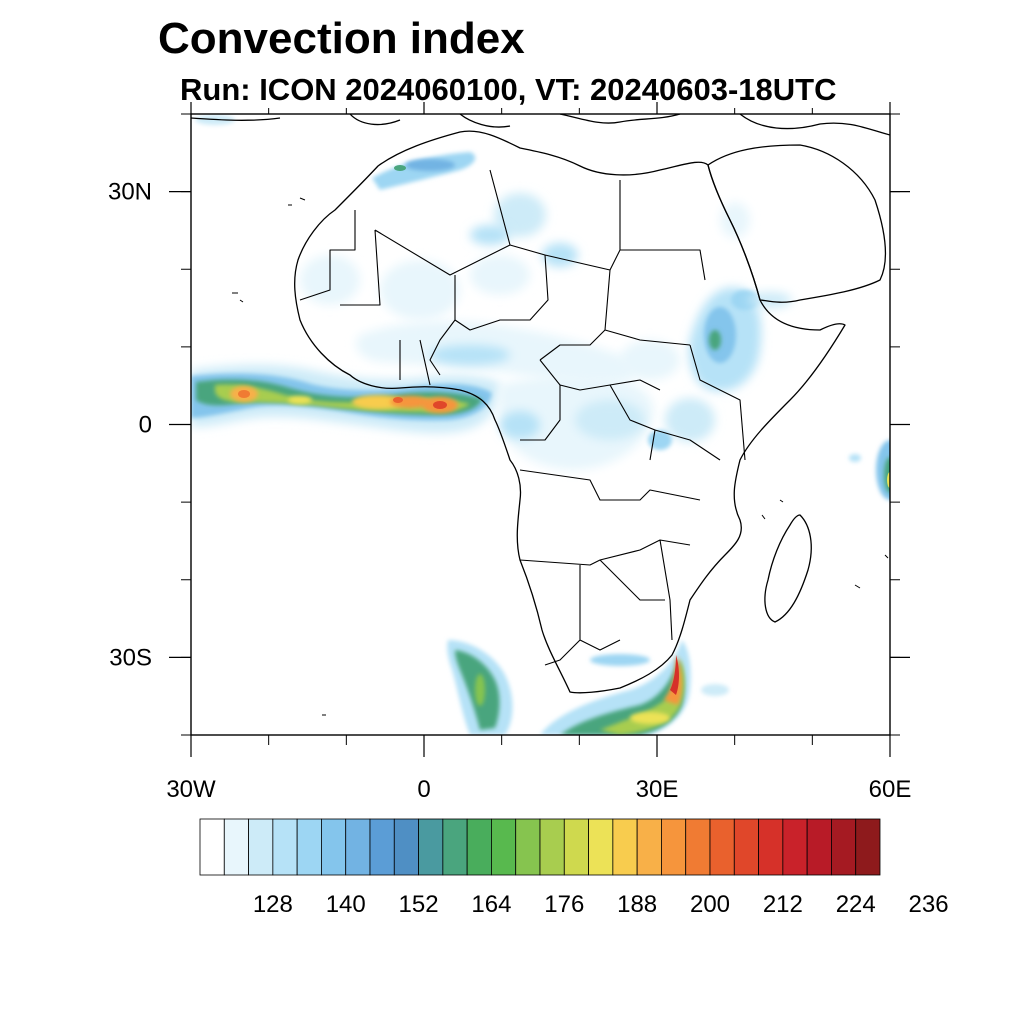 The width and height of the screenshot is (1024, 1024). I want to click on colorbar-label: 176, so click(564, 904).